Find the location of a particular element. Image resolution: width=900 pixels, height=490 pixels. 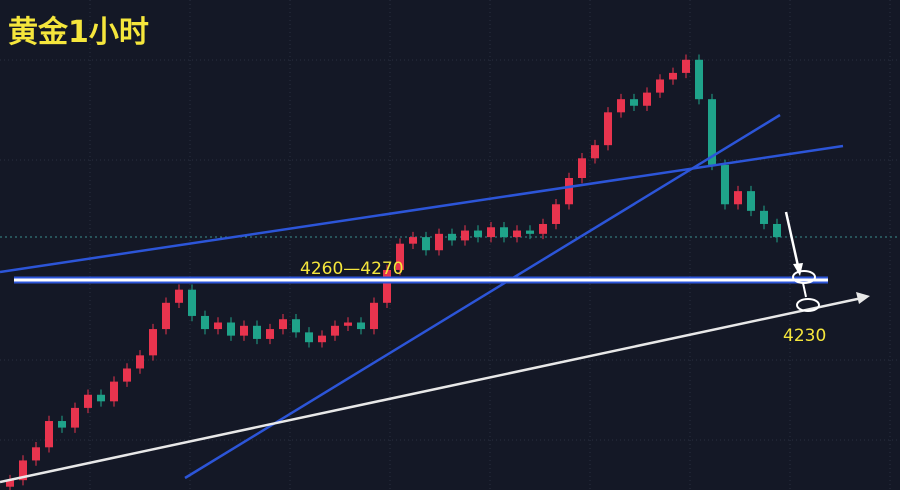

target-ellipse is located at coordinates (808, 305).